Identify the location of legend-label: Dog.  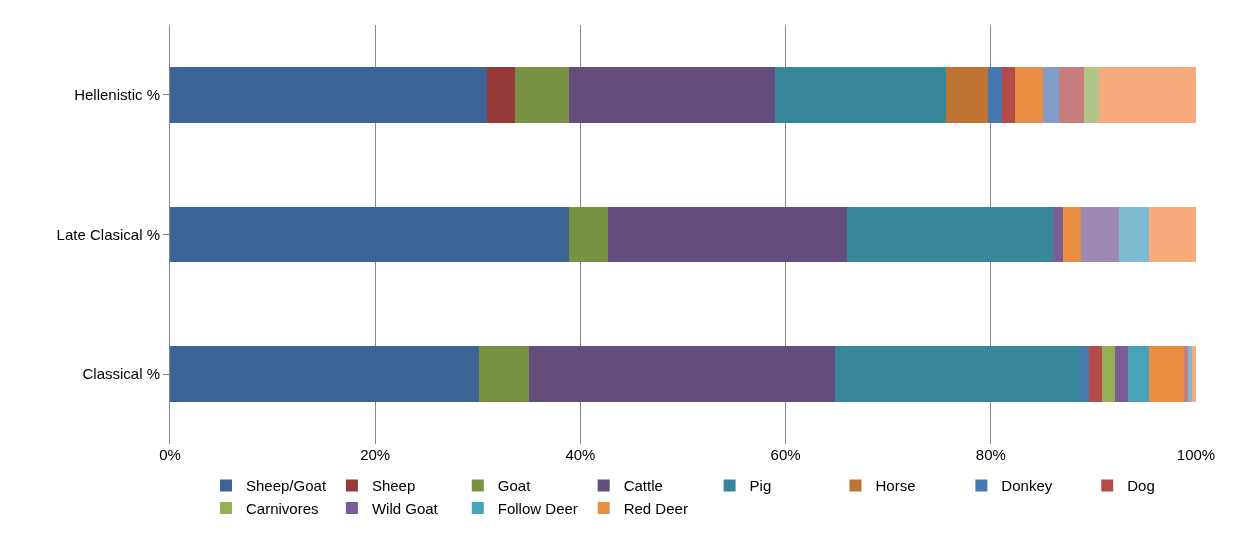
(1141, 486).